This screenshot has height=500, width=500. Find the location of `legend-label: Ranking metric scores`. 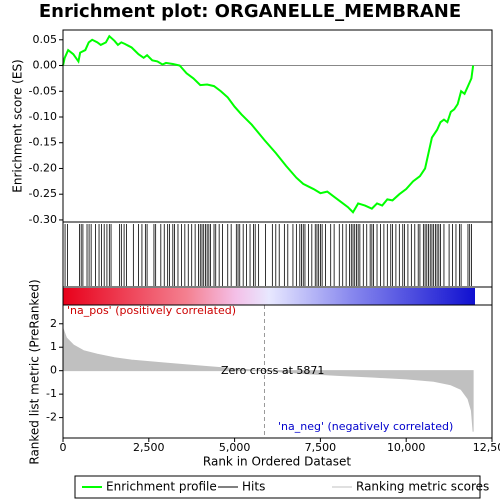

legend-label: Ranking metric scores is located at coordinates (422, 487).